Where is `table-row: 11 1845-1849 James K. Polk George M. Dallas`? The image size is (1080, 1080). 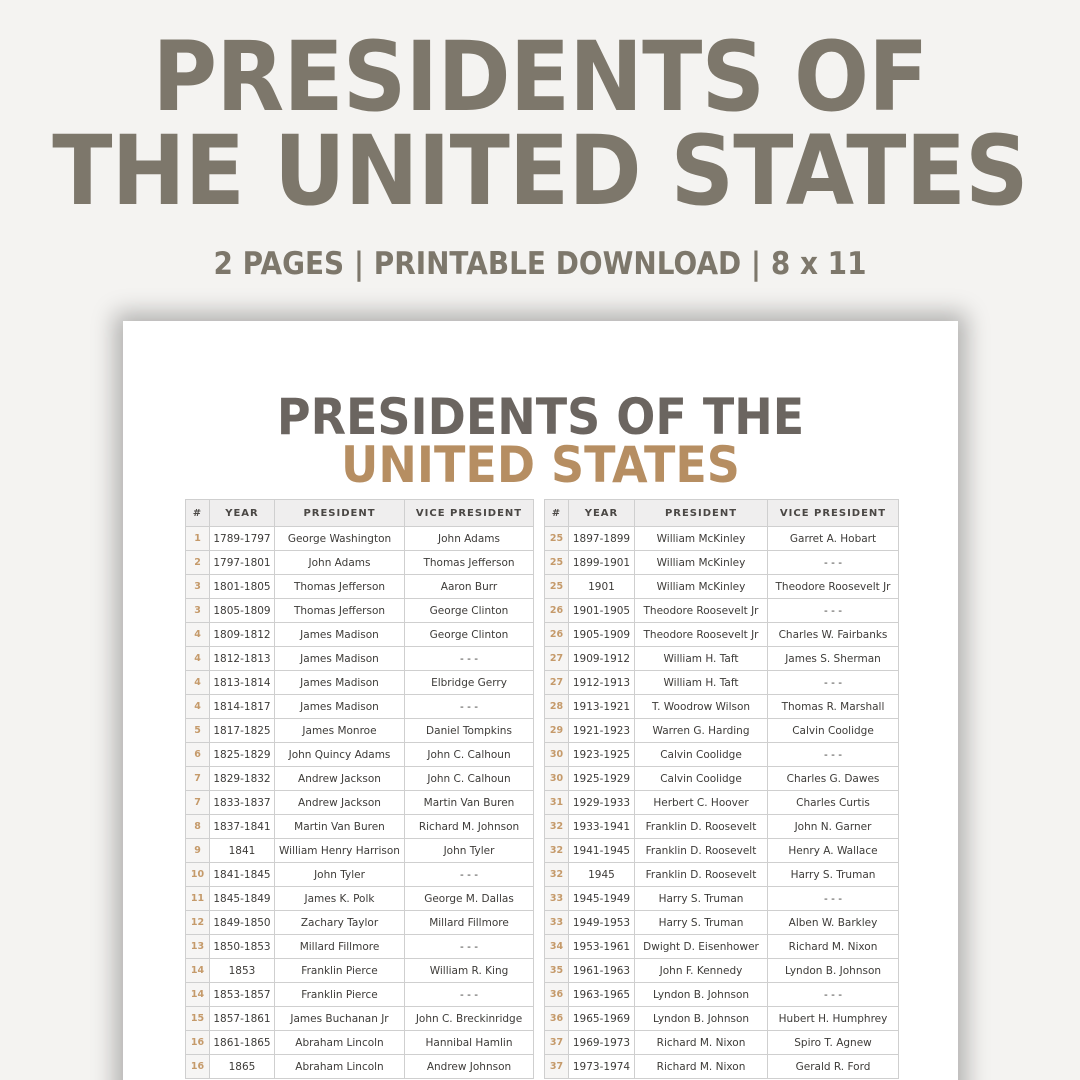 table-row: 11 1845-1849 James K. Polk George M. Dallas is located at coordinates (359, 898).